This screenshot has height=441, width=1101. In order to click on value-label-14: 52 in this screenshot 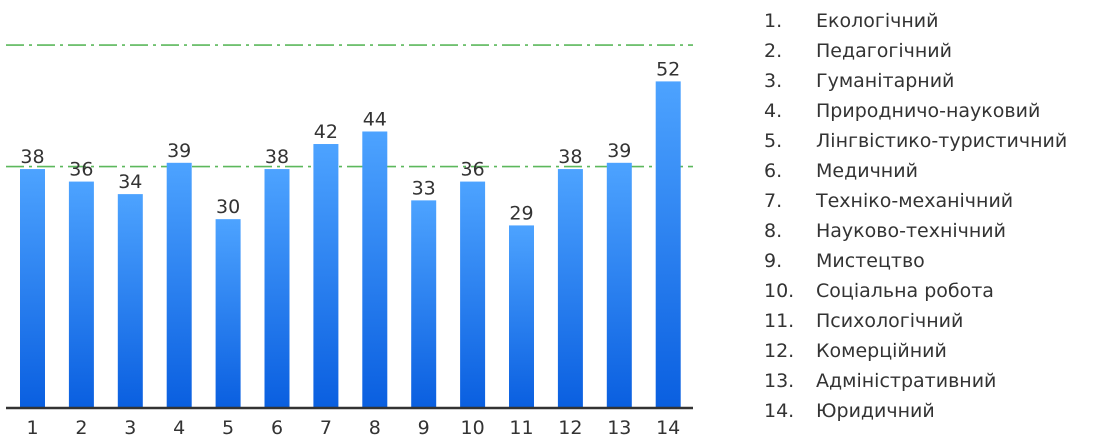, I will do `click(668, 69)`.